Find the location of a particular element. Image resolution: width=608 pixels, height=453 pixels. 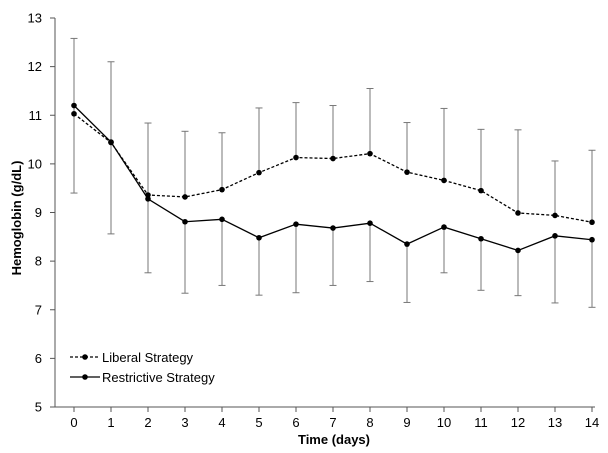

y-tick-labels: 5 6 7 8 9 10 11 12 13 is located at coordinates (35, 213).